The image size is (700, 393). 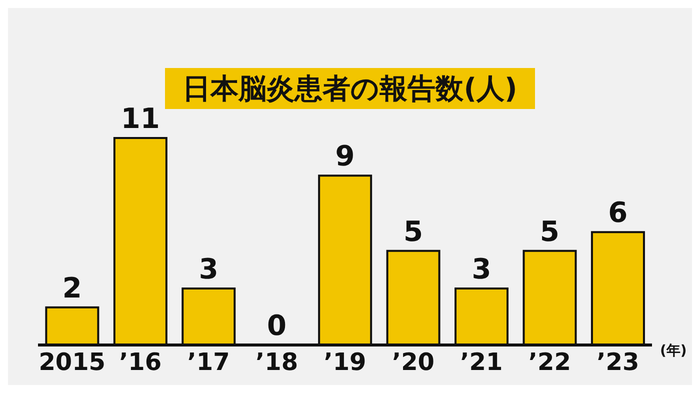 I want to click on x-tick-label: ’23, so click(x=618, y=362).